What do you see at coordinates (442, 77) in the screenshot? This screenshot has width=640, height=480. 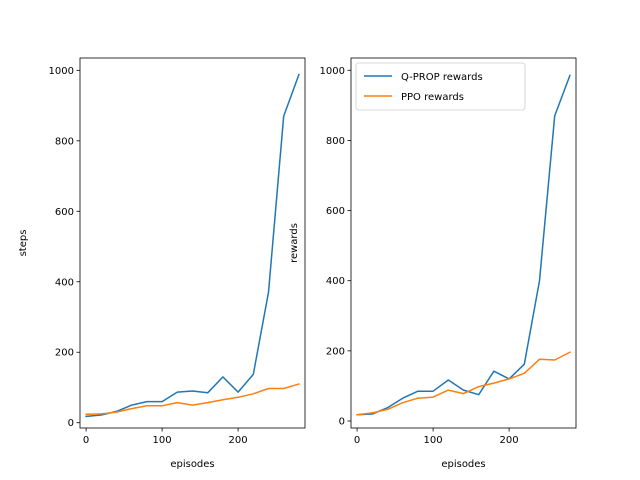 I see `legend-label-0: Q-PROP rewards` at bounding box center [442, 77].